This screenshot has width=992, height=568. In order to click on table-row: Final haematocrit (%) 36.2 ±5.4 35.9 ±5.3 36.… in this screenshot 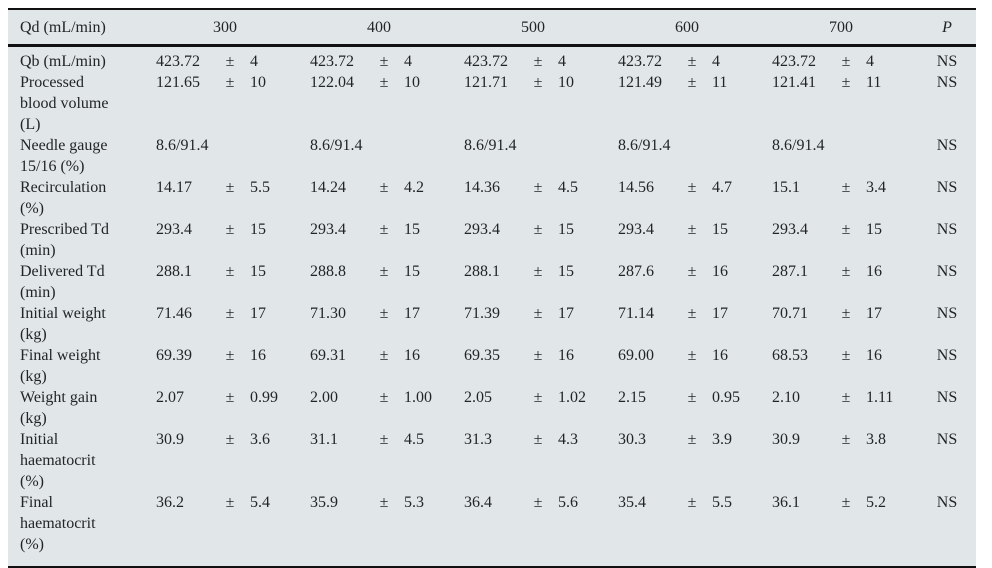, I will do `click(492, 529)`.